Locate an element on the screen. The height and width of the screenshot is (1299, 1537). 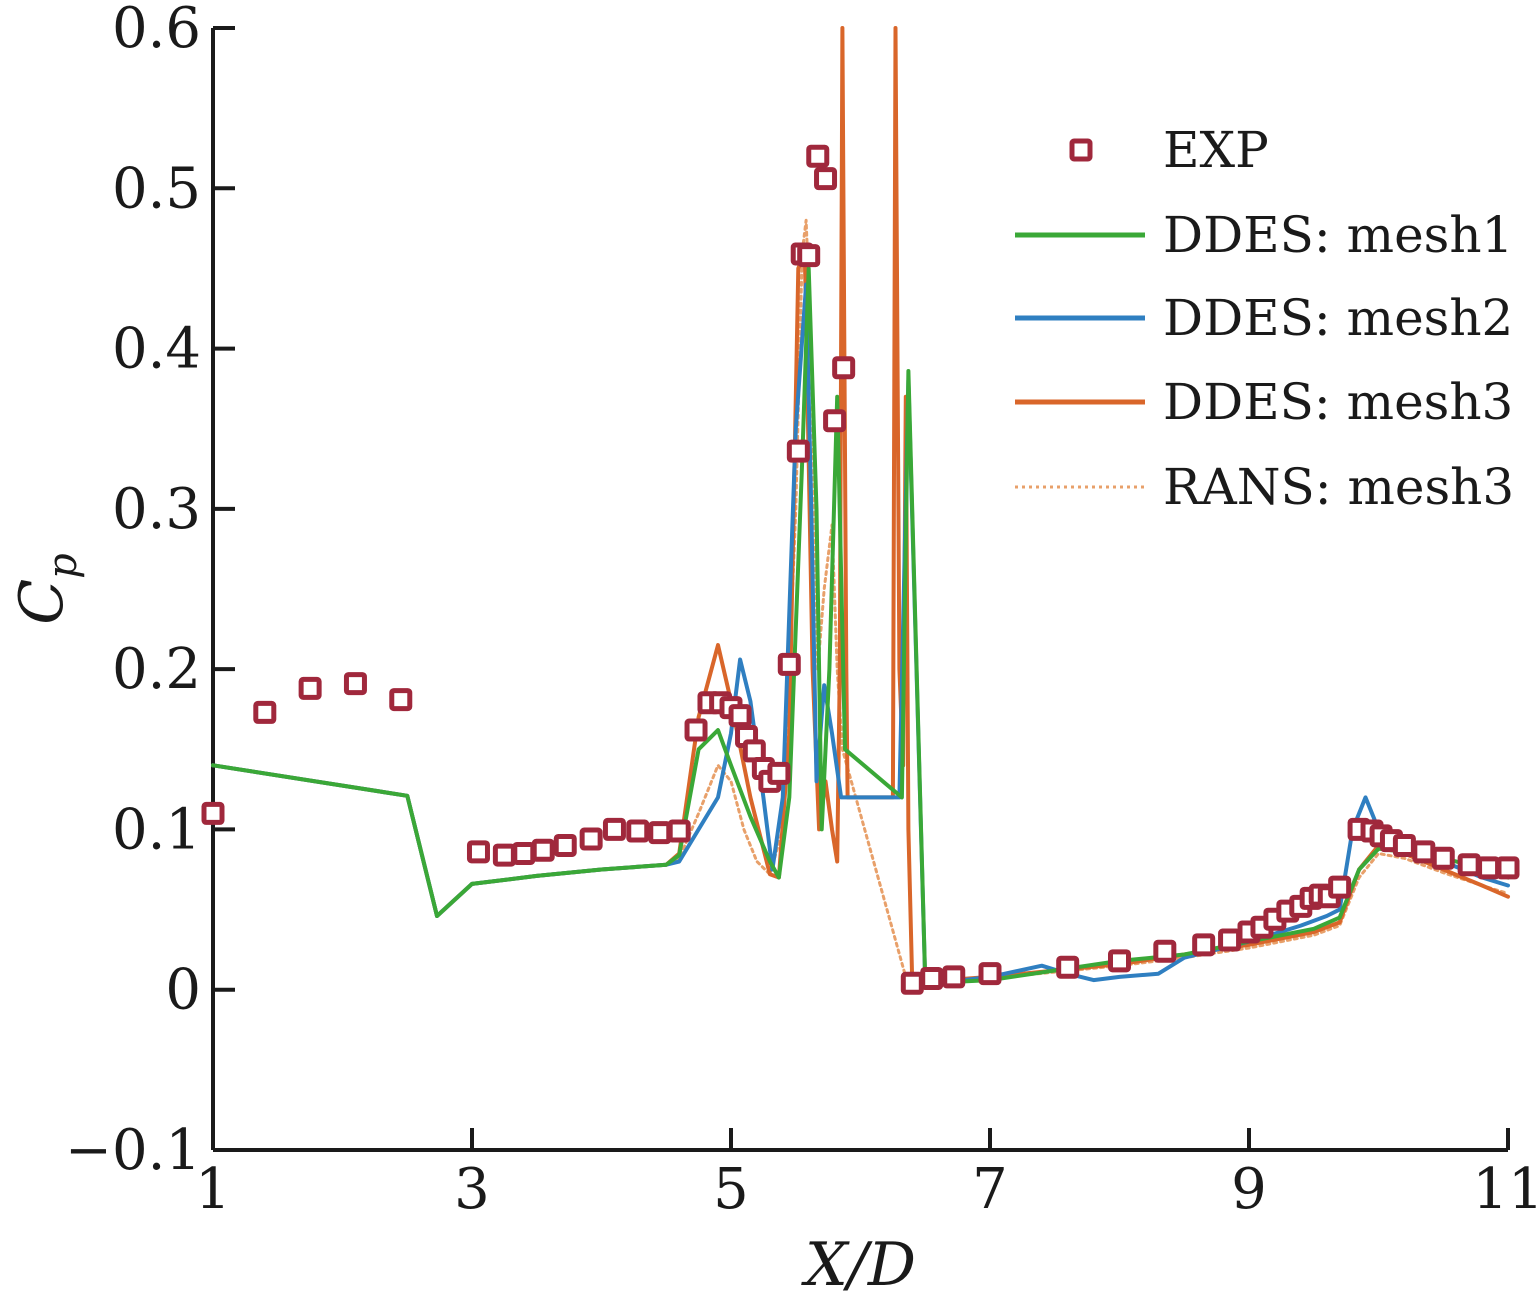
y-tick-label: 0.6 is located at coordinates (156, 30).